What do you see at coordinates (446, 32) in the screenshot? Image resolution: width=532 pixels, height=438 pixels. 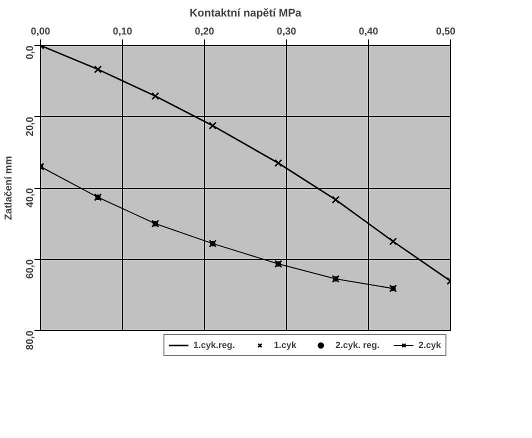 I see `x-tick-label: 0,50` at bounding box center [446, 32].